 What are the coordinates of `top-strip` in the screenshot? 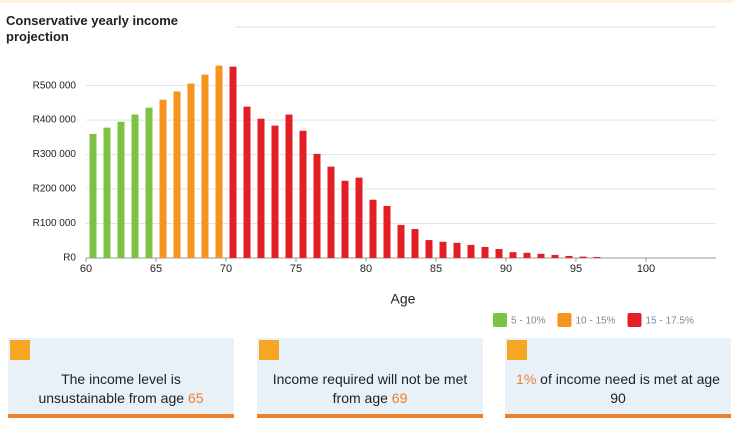 It's located at (366, 1).